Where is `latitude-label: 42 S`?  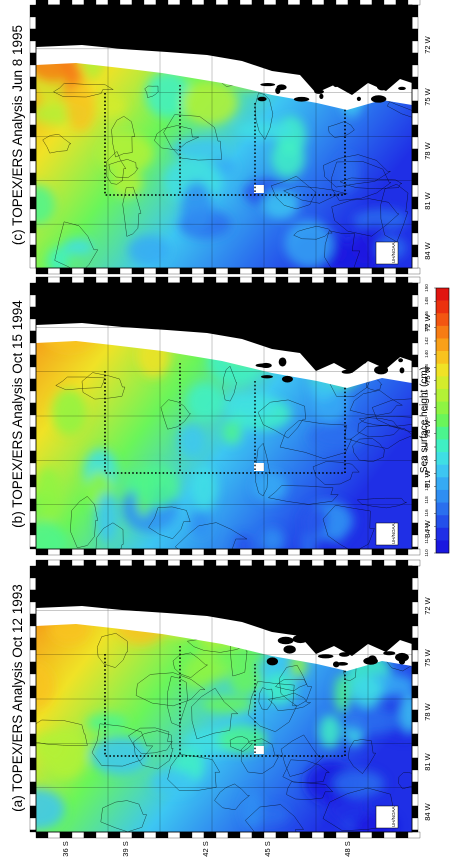 latitude-label: 42 S is located at coordinates (205, 849).